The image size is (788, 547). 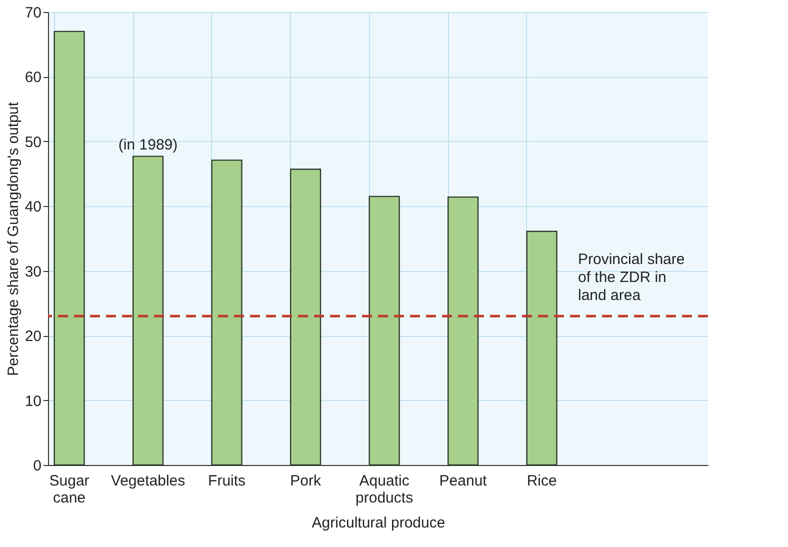 I want to click on y-tick-label: 40, so click(x=33, y=207).